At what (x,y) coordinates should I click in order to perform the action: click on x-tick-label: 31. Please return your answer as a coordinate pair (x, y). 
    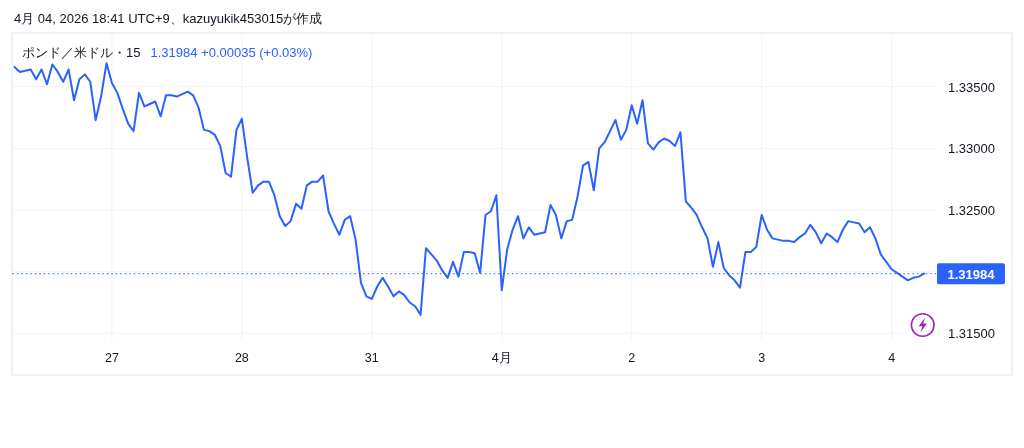
    Looking at the image, I should click on (371, 358).